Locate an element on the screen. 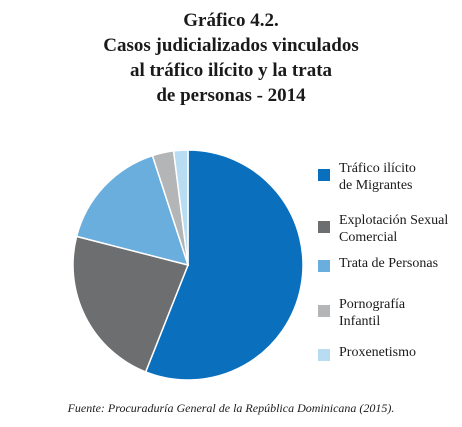 Image resolution: width=462 pixels, height=427 pixels. title-line-1: Gráfico 4.2. is located at coordinates (231, 20).